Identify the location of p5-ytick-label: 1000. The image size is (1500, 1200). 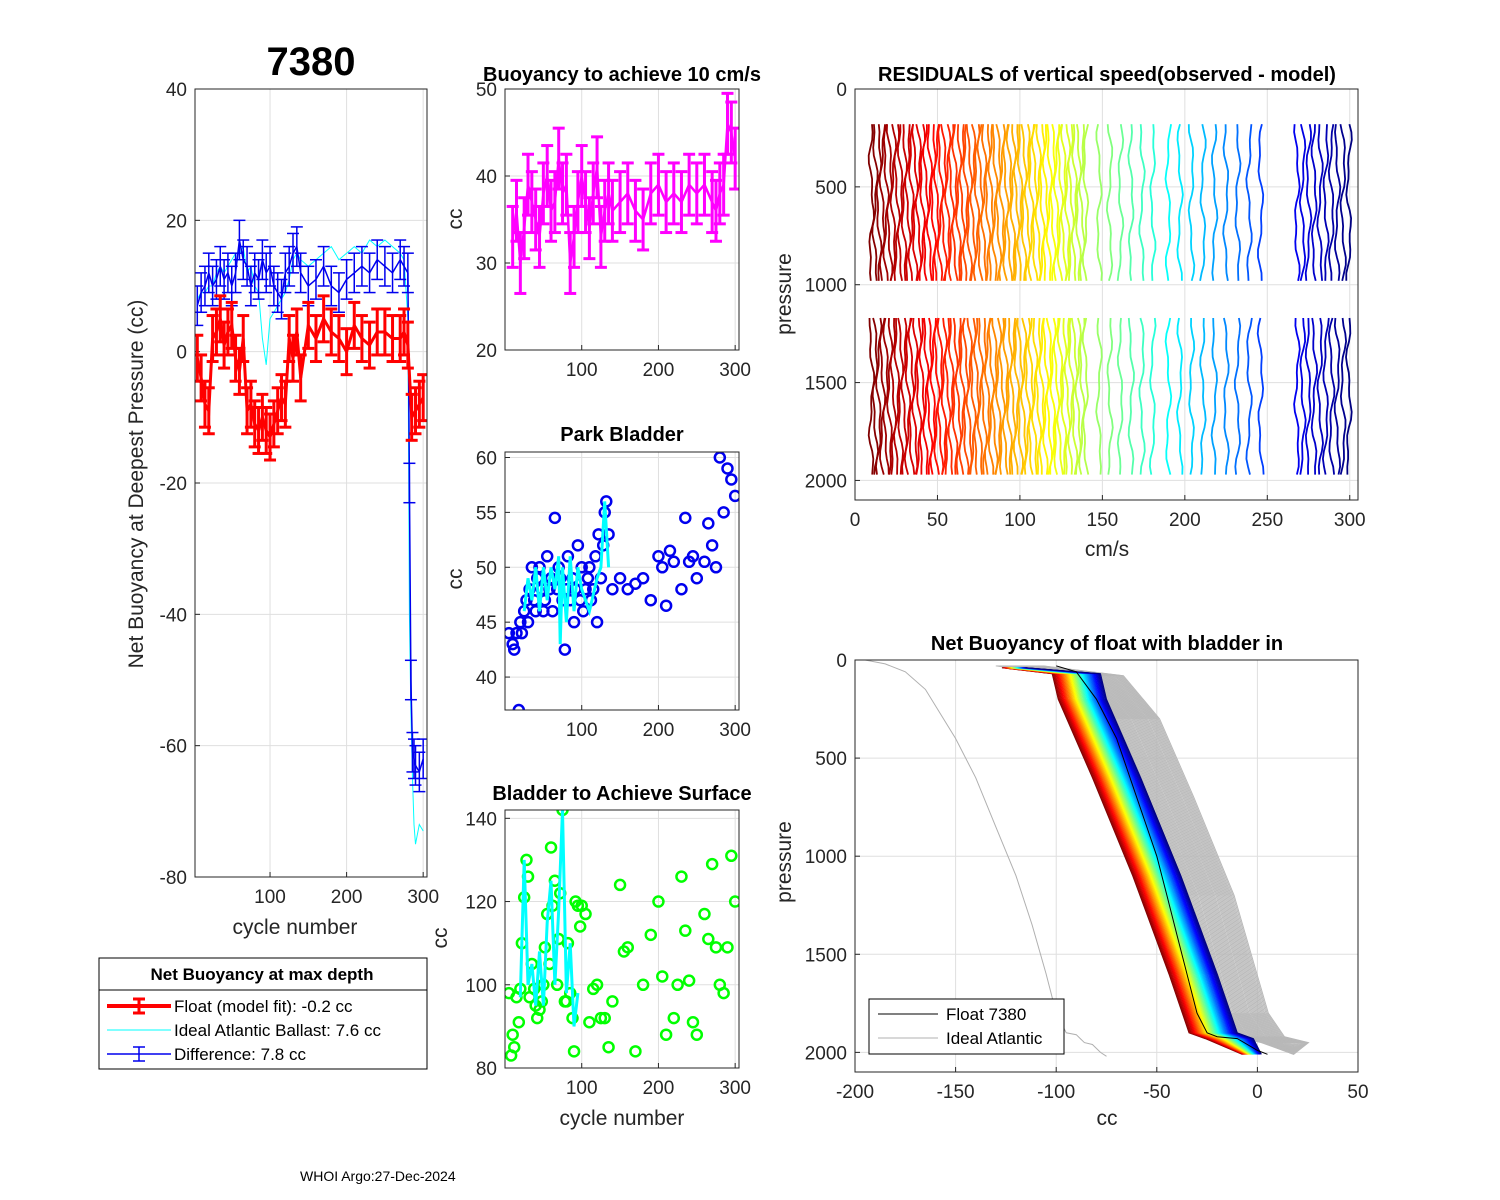
(826, 286).